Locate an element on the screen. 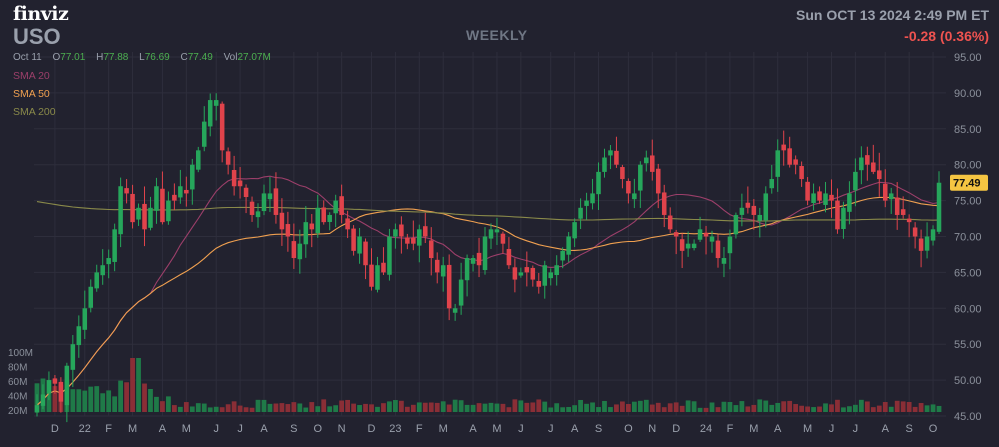  x-tick-label: J is located at coordinates (216, 429).